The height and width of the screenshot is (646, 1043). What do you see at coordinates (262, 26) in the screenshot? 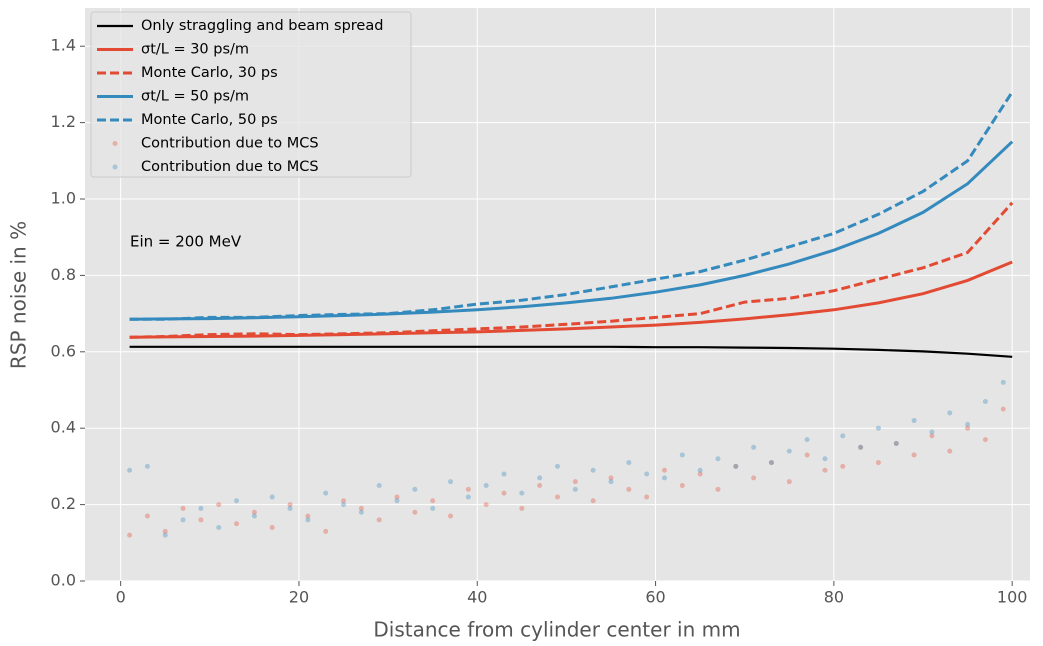
I see `legend-label: Only straggling and beam spread` at bounding box center [262, 26].